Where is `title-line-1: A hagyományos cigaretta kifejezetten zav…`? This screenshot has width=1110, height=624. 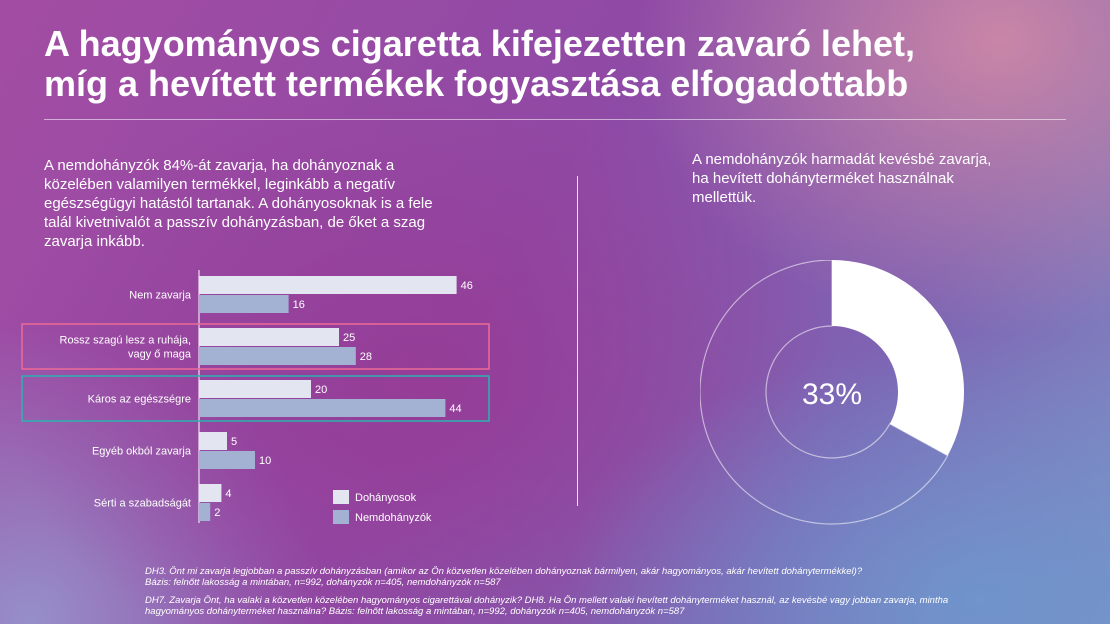 title-line-1: A hagyományos cigaretta kifejezetten zav… is located at coordinates (479, 43).